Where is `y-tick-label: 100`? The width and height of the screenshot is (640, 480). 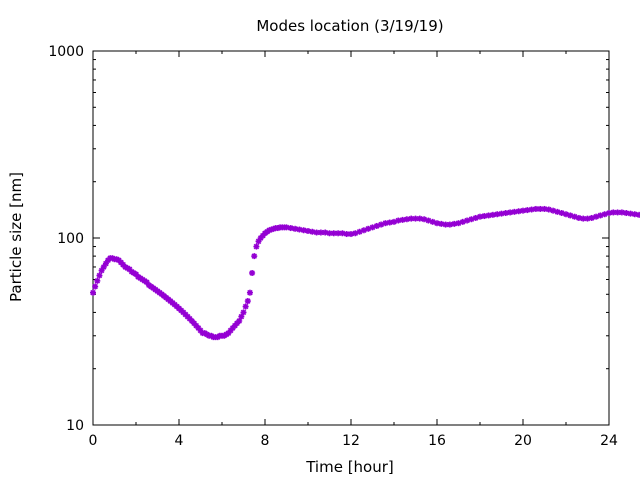
y-tick-label: 100 is located at coordinates (70, 239).